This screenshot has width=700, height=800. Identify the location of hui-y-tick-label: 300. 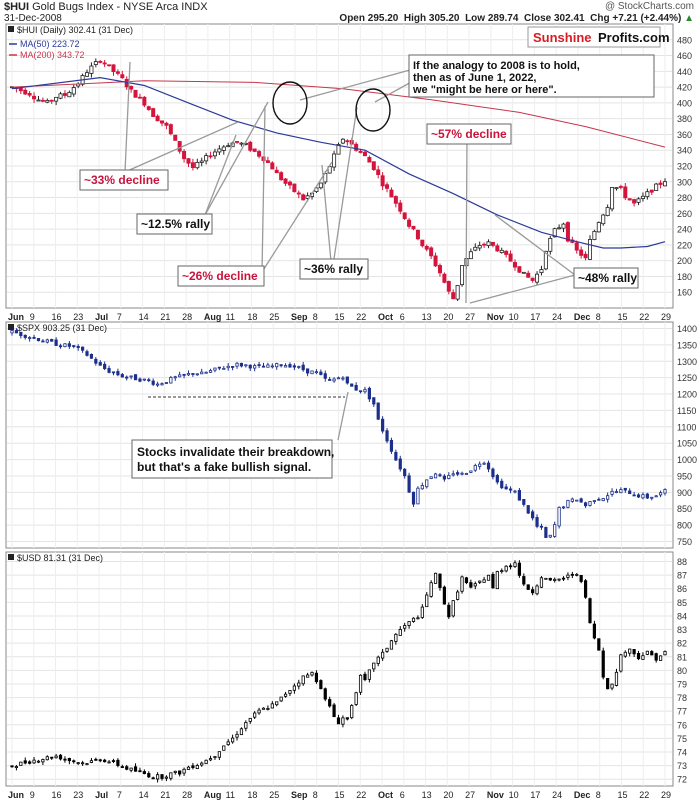
(684, 182).